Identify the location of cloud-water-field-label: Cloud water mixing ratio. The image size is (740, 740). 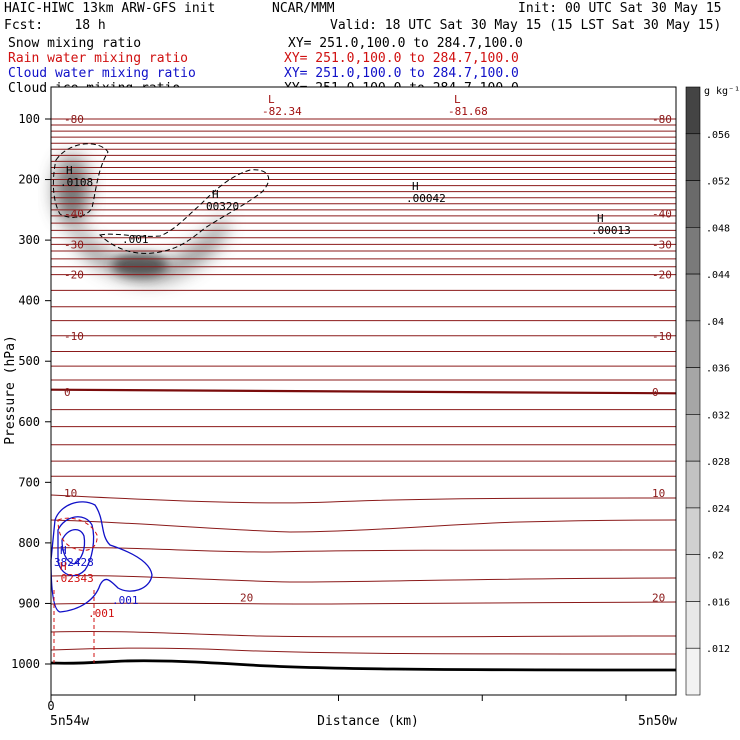
(102, 73).